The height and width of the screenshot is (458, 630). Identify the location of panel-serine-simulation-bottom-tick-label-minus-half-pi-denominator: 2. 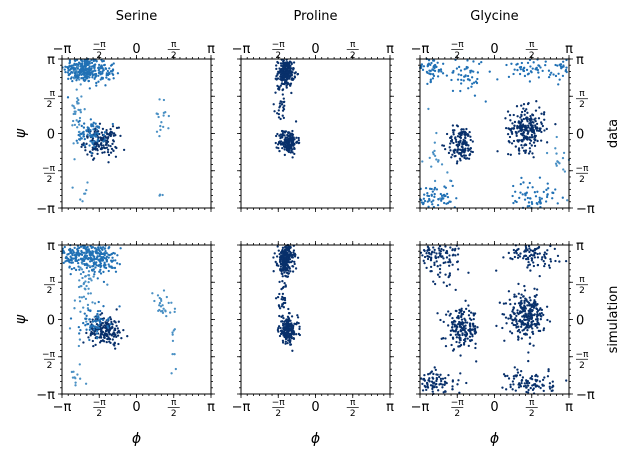
(99, 414).